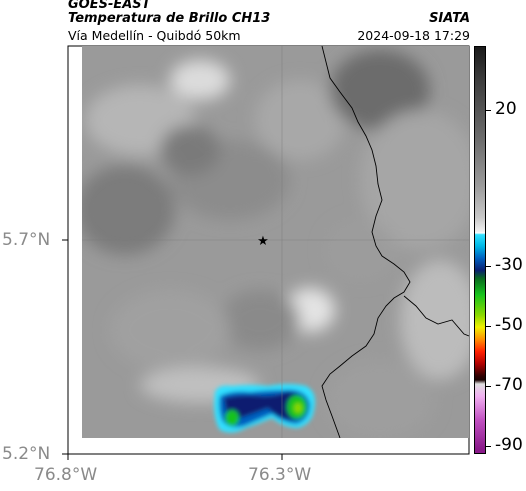  What do you see at coordinates (154, 35) in the screenshot?
I see `region-label: Vía Medellín - Quibdó 50km` at bounding box center [154, 35].